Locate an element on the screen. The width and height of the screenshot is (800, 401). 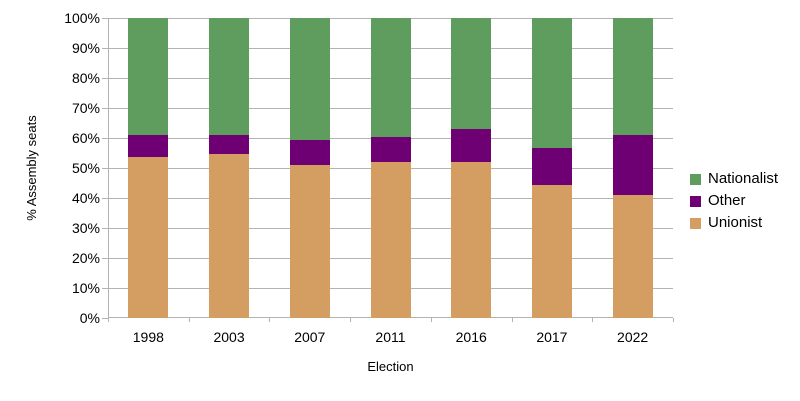
bar-segment-other-2007 is located at coordinates (309, 153).